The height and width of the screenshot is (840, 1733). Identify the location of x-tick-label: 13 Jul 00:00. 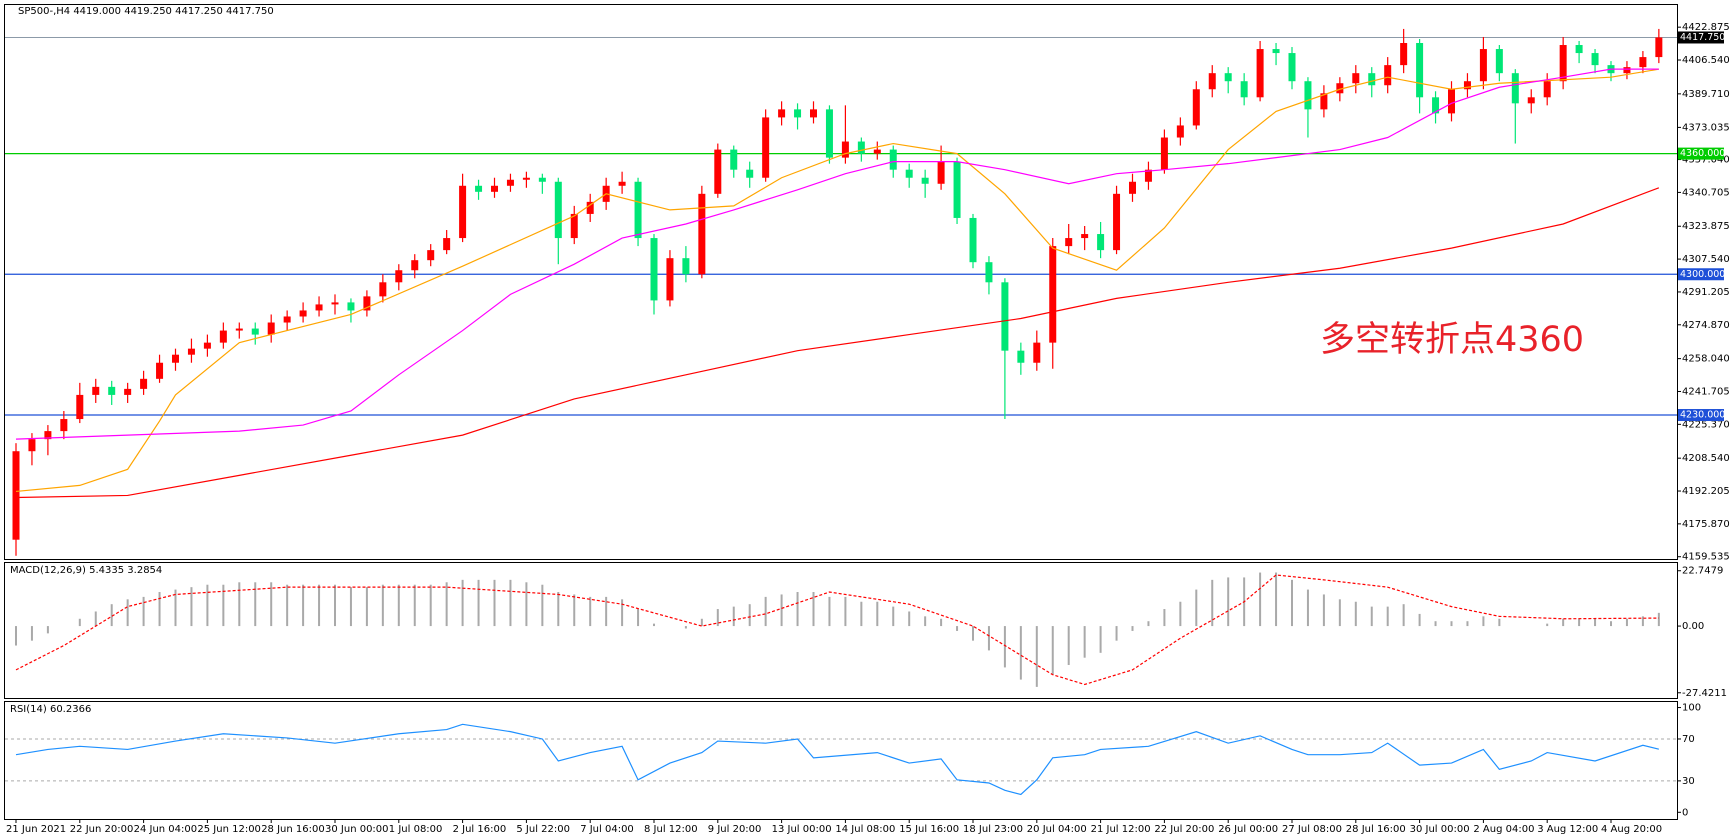
(802, 829).